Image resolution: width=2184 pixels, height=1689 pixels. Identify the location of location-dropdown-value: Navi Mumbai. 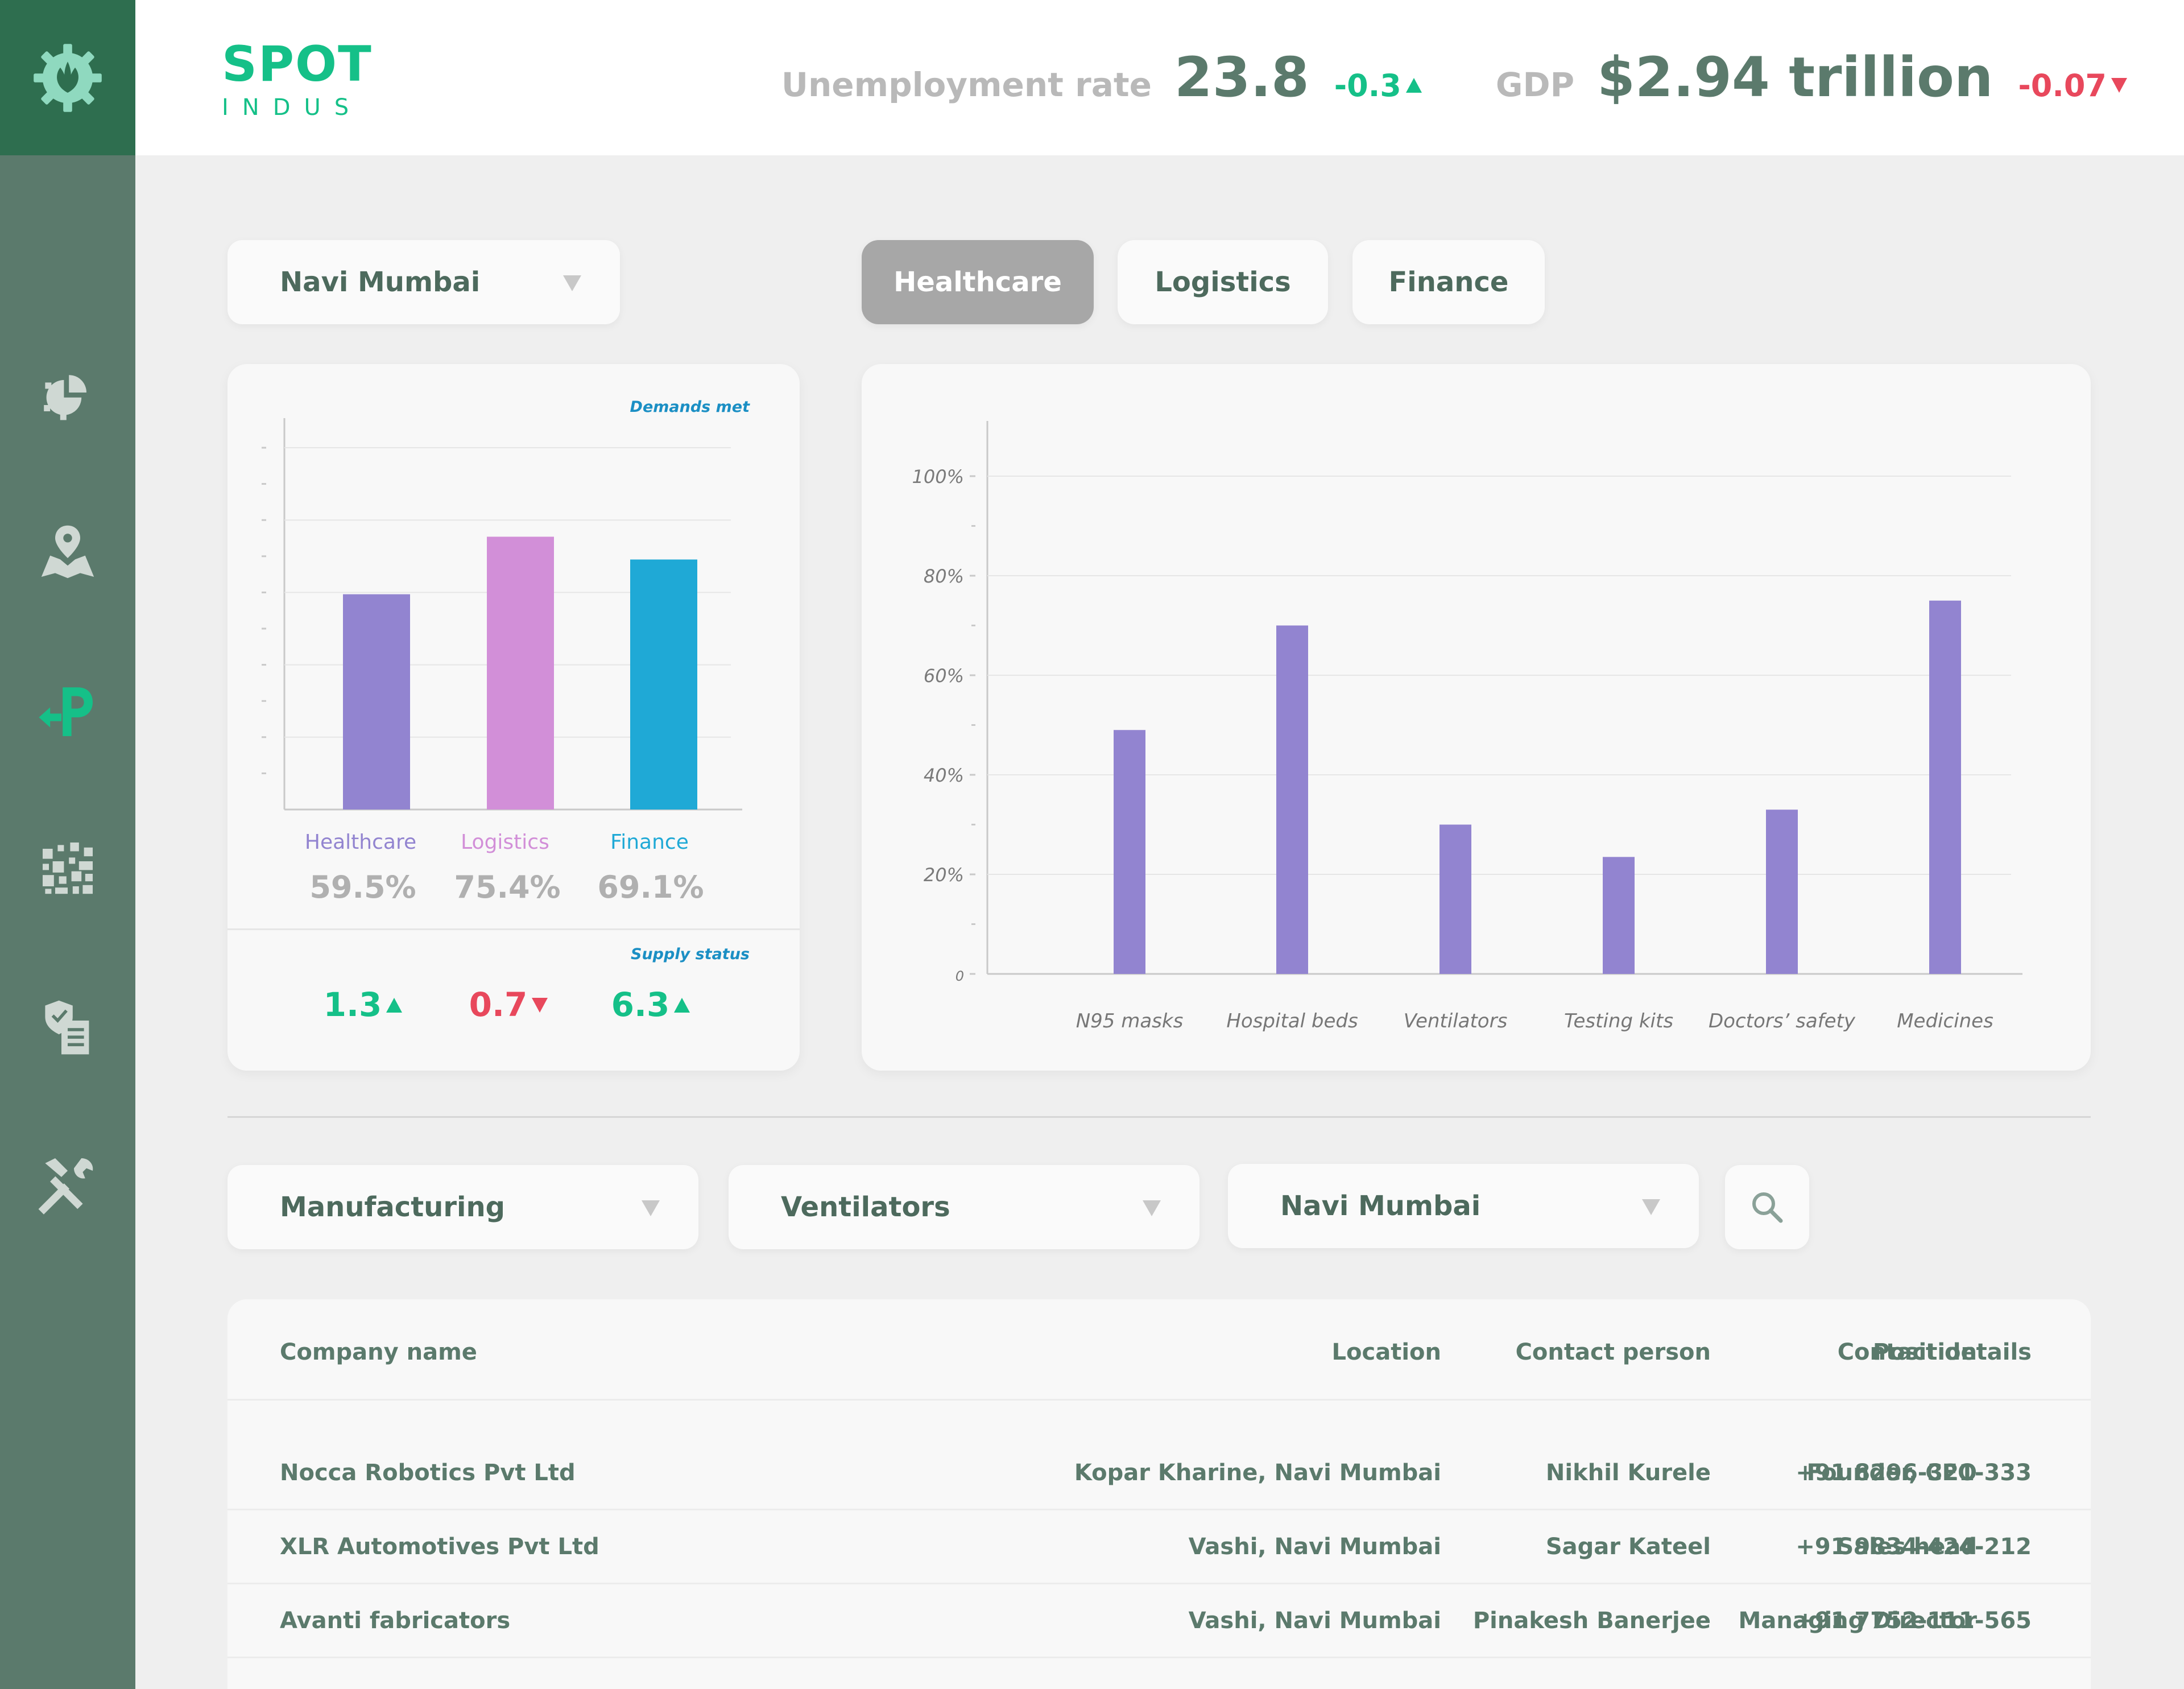
(380, 282).